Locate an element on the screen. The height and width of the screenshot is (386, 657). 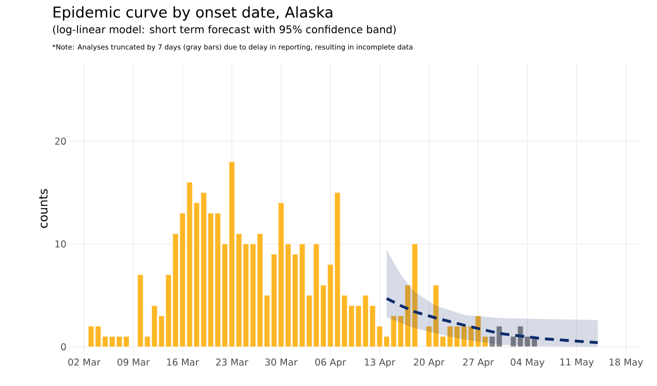
line-series is located at coordinates (492, 320).